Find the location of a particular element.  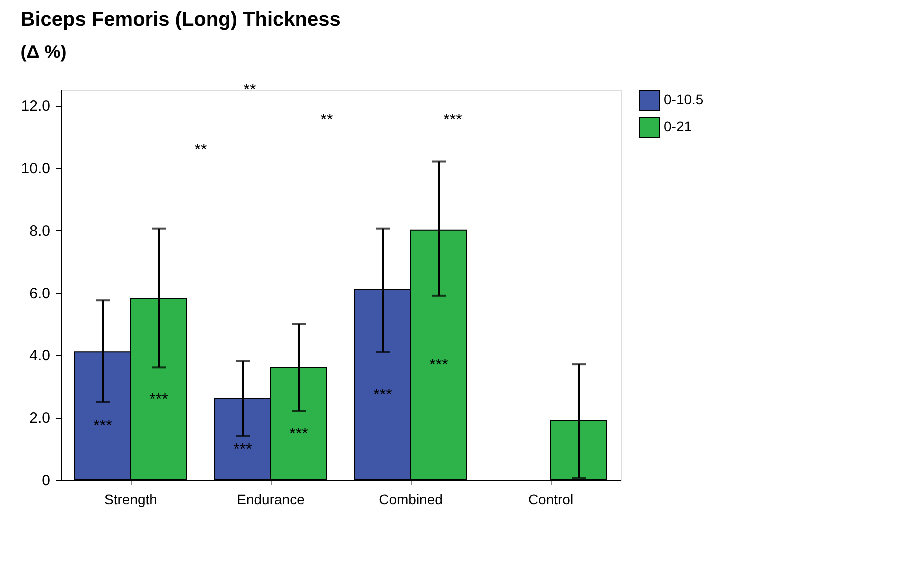

x-tick-label: Strength is located at coordinates (131, 500).